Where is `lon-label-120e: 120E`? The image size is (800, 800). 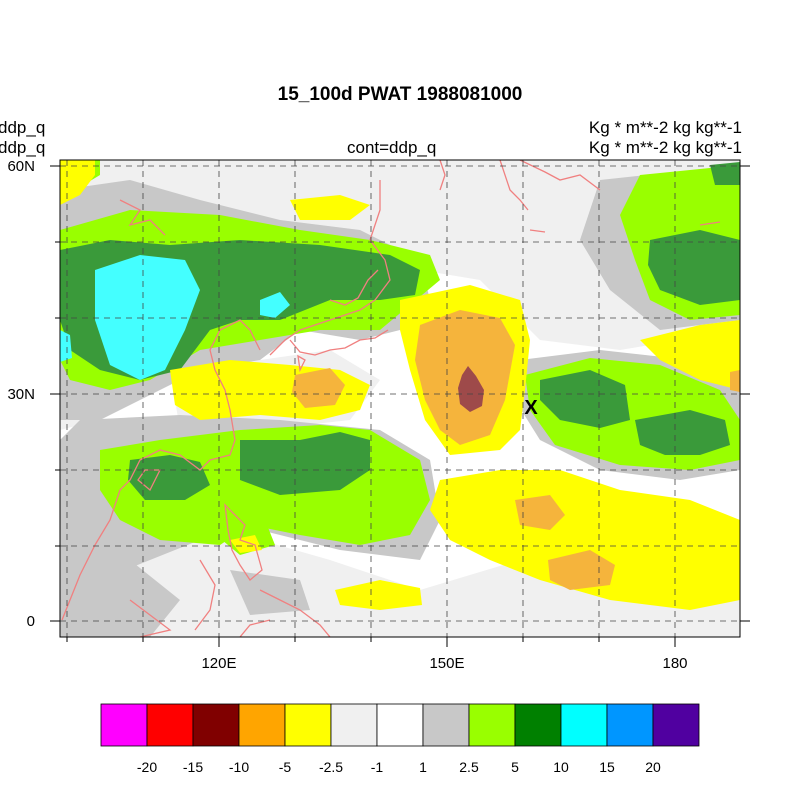
lon-label-120e: 120E is located at coordinates (218, 663).